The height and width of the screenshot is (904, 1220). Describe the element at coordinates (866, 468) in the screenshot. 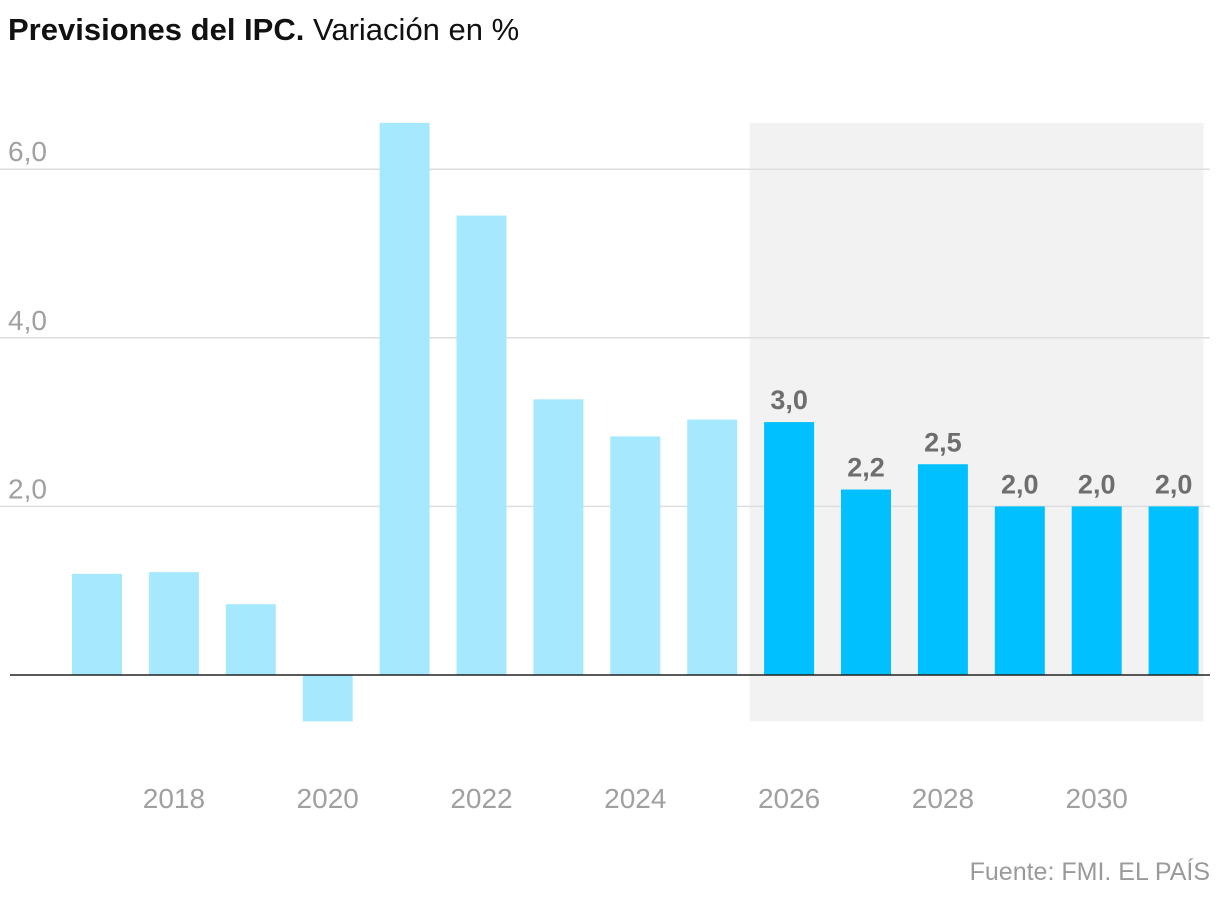

I see `data-label: 2,2` at that location.